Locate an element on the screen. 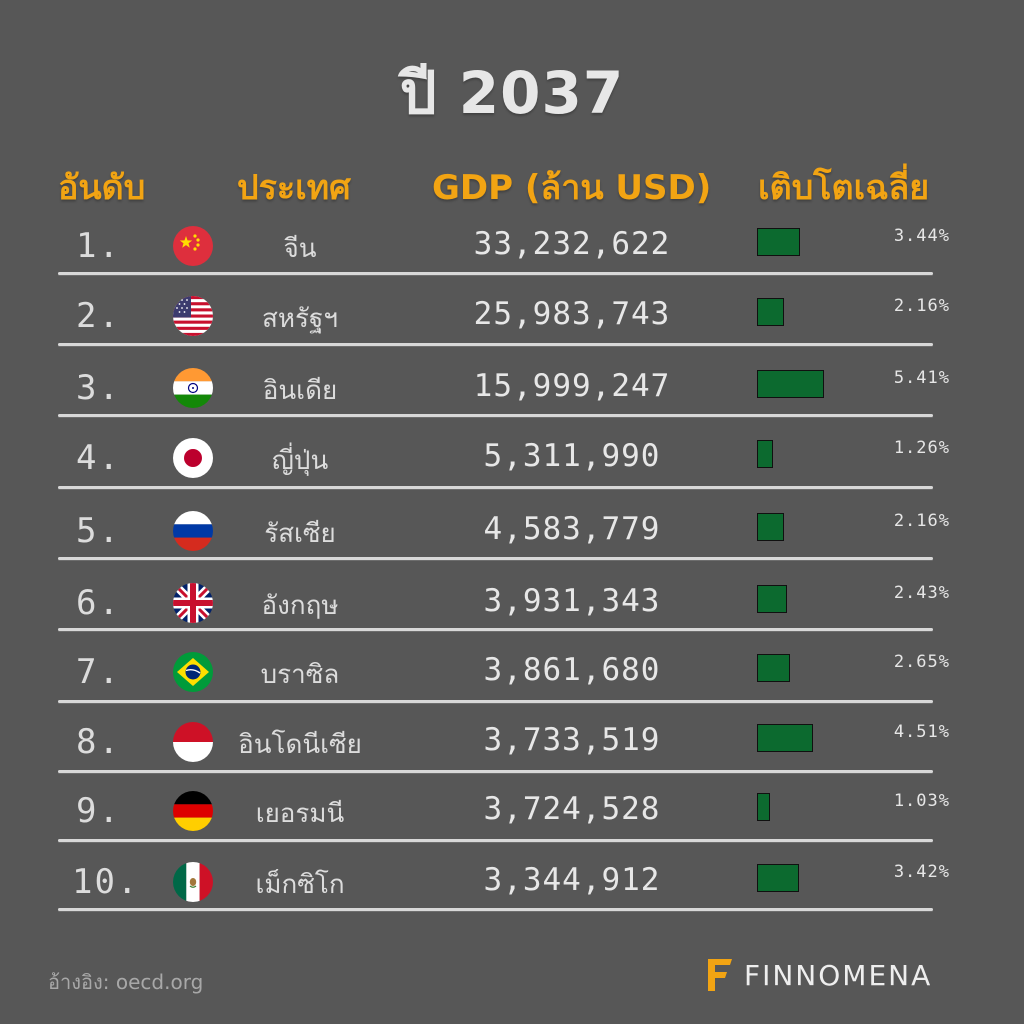 Image resolution: width=1024 pixels, height=1024 pixels. reference-source: อ้างอิง: oecd.org is located at coordinates (126, 982).